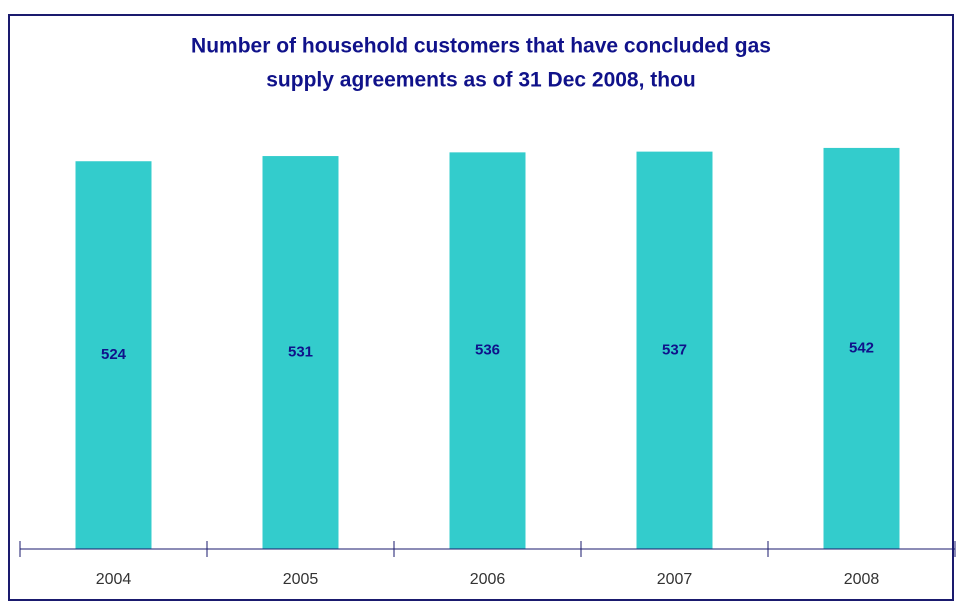  I want to click on x-tick-label: 2004, so click(114, 579).